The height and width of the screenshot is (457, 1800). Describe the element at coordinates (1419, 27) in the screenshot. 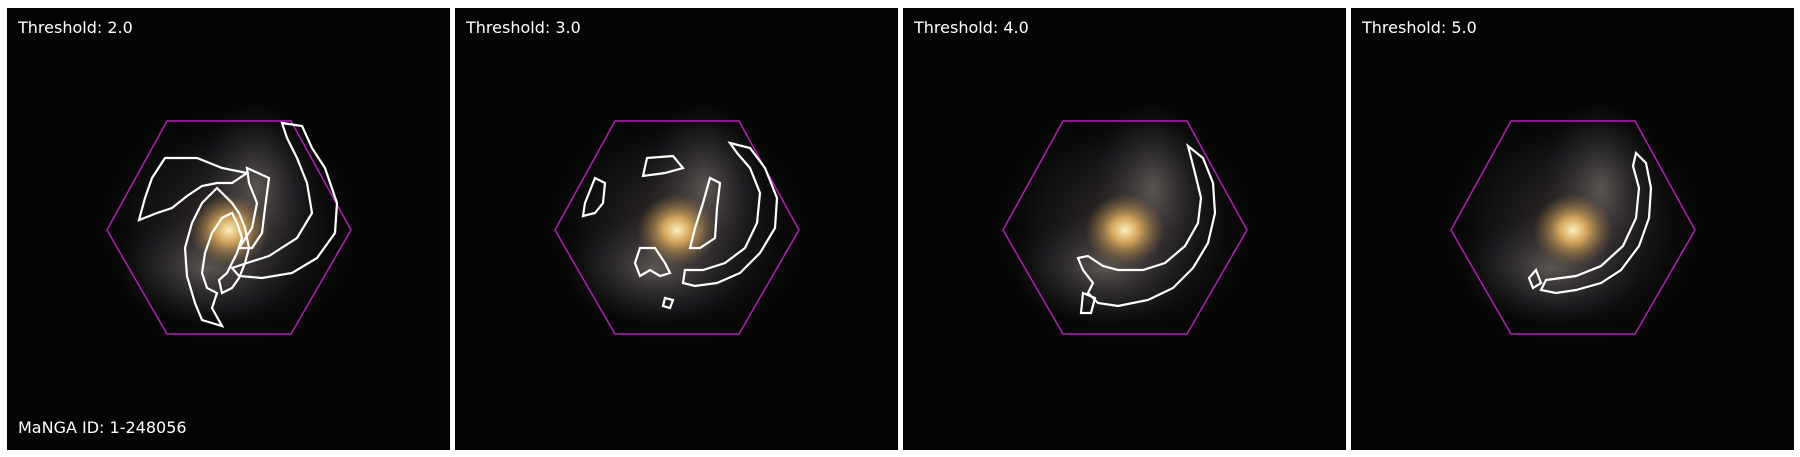

I see `threshold-label: Threshold: 5.0` at that location.